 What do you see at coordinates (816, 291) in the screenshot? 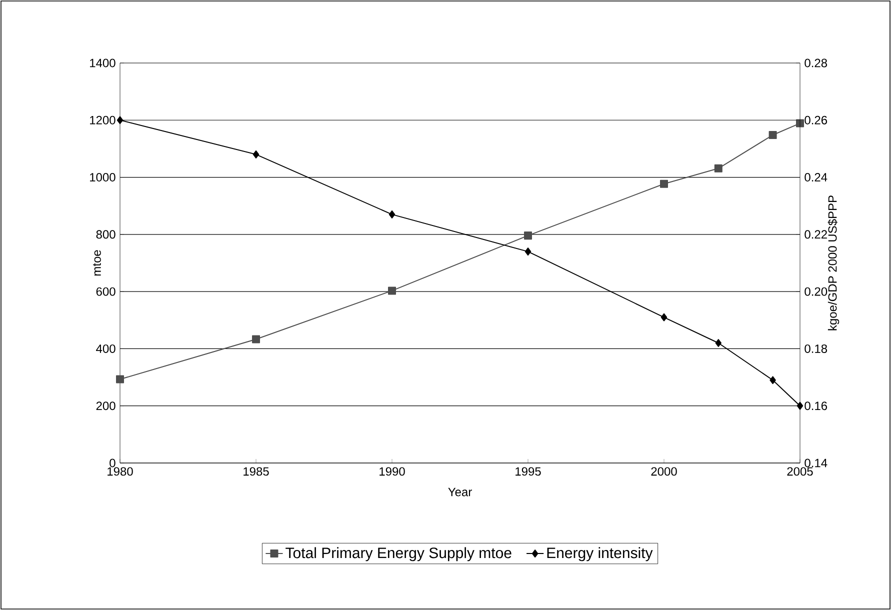
I see `y2-tick-label: 0.20` at bounding box center [816, 291].